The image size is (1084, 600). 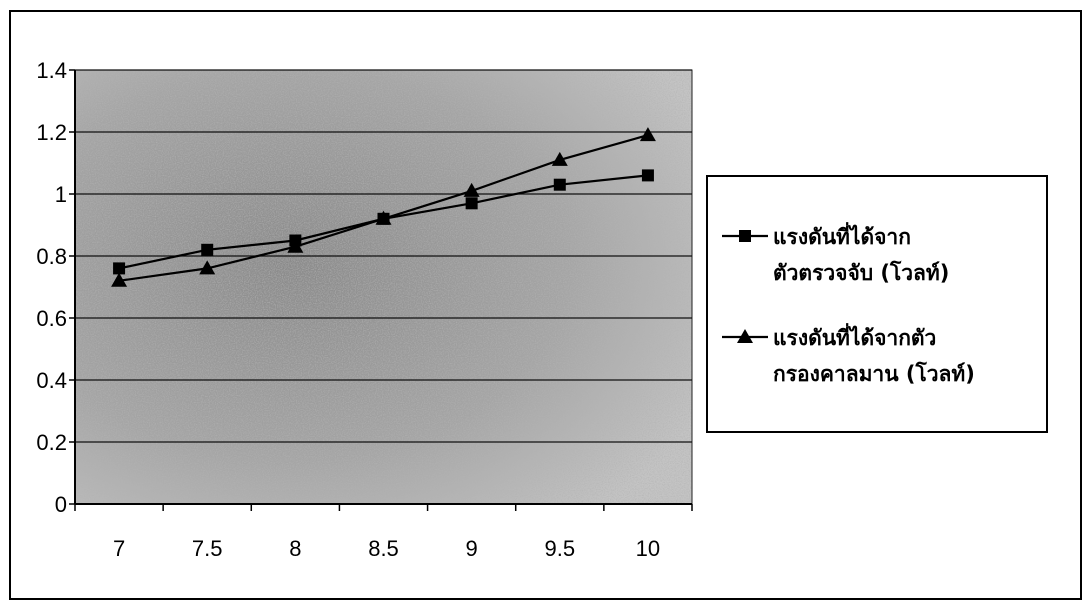 I want to click on x-tick-label: 7, so click(x=119, y=548).